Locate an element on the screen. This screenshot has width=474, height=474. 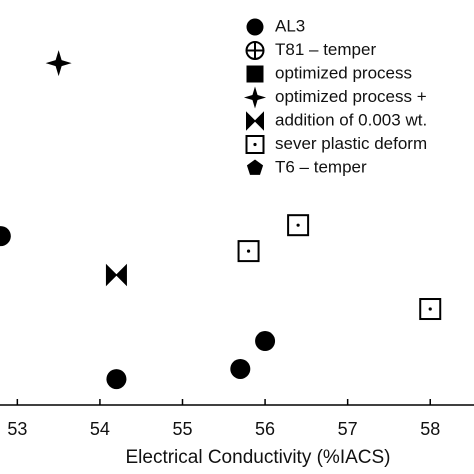
pentagon is located at coordinates (255, 167).